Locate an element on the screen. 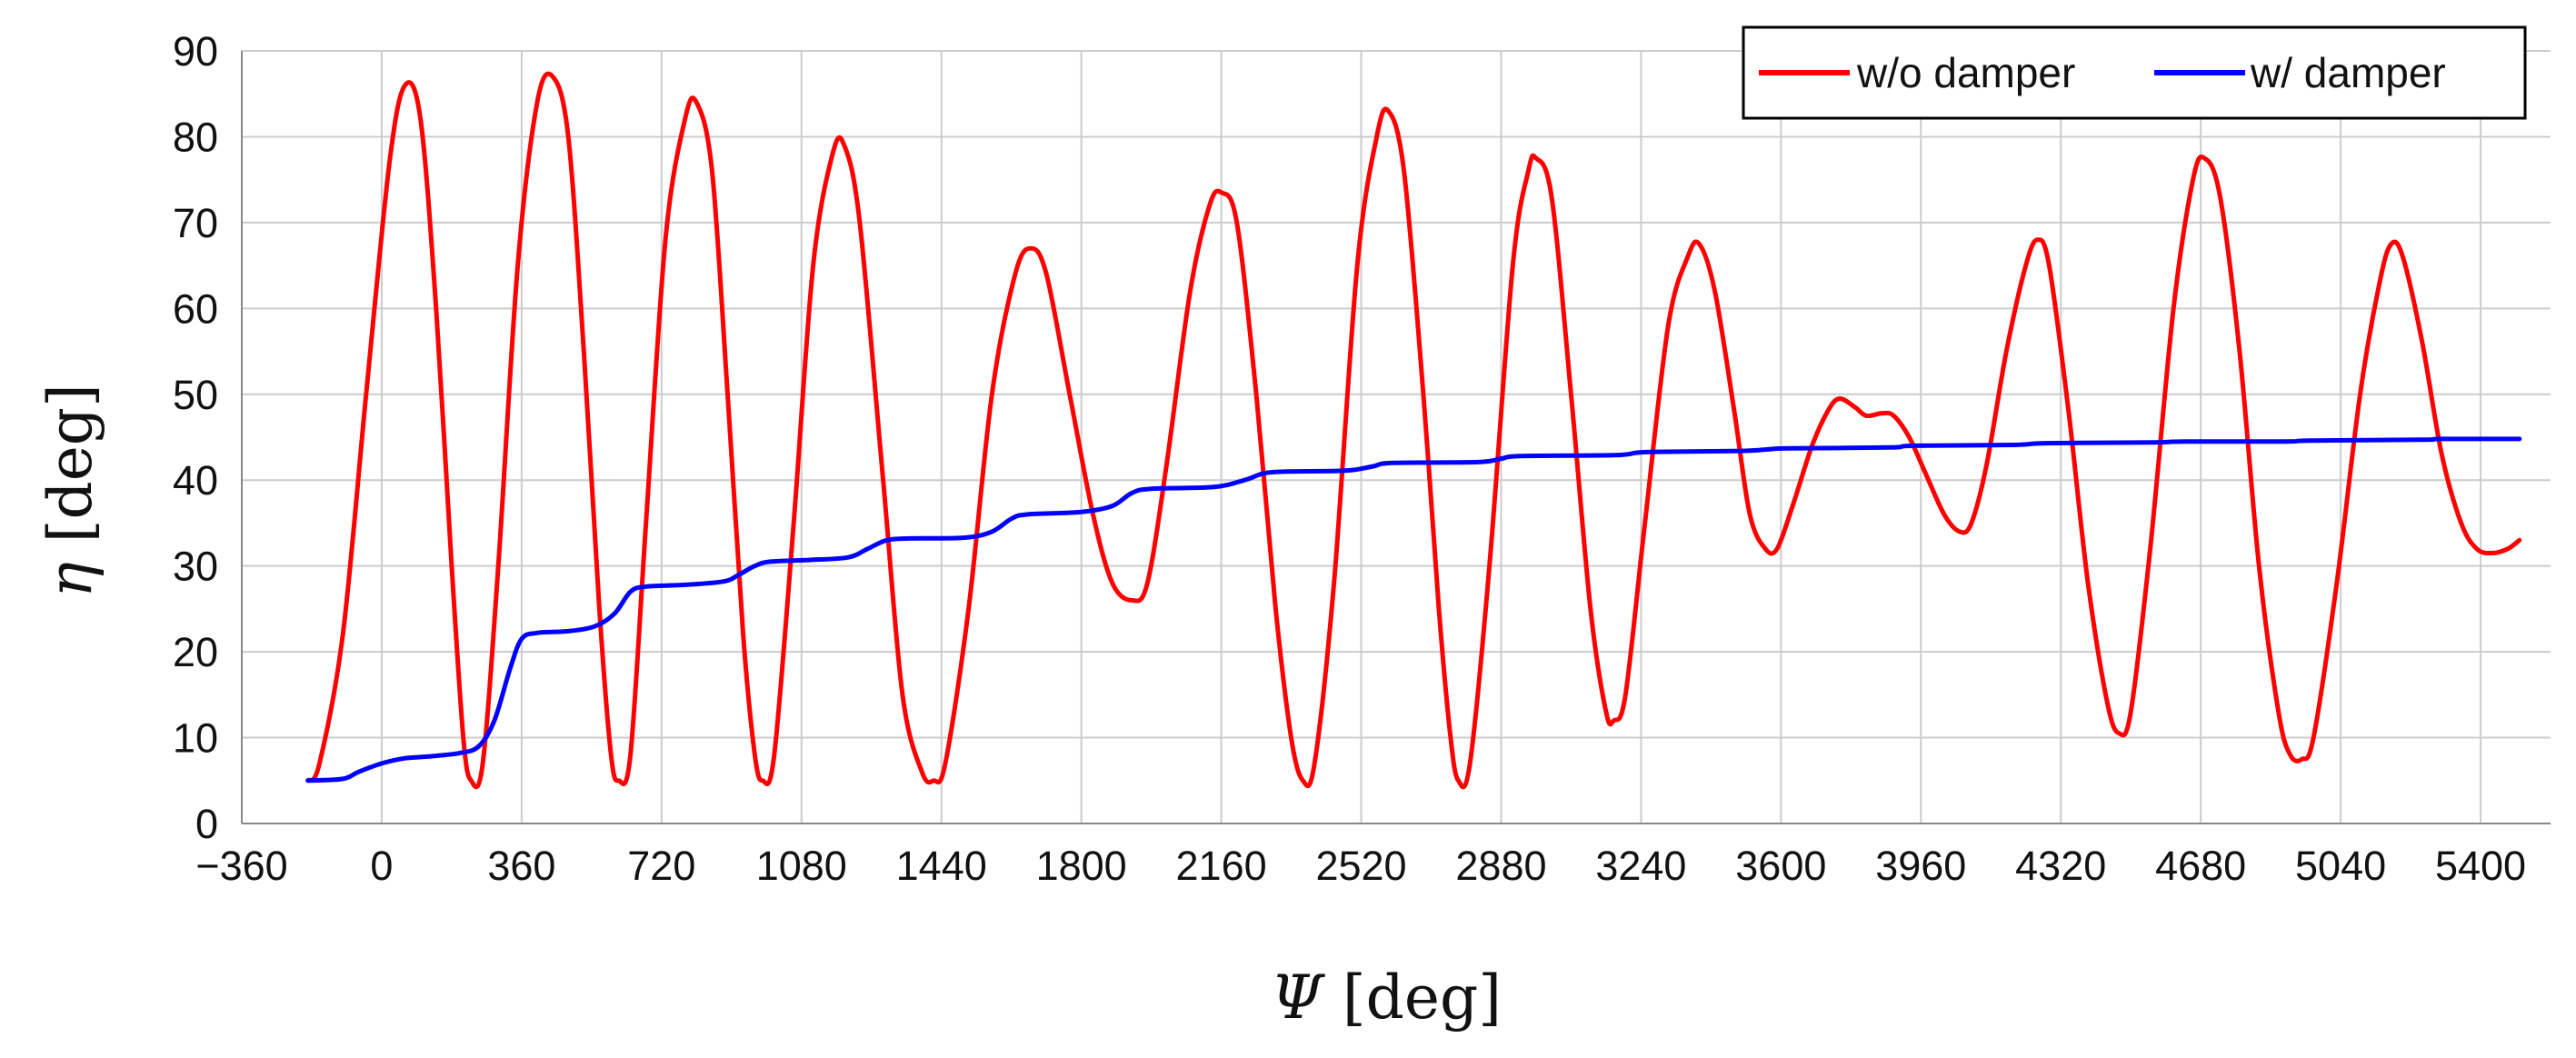  y-axis-unit: [deg] is located at coordinates (70, 473).